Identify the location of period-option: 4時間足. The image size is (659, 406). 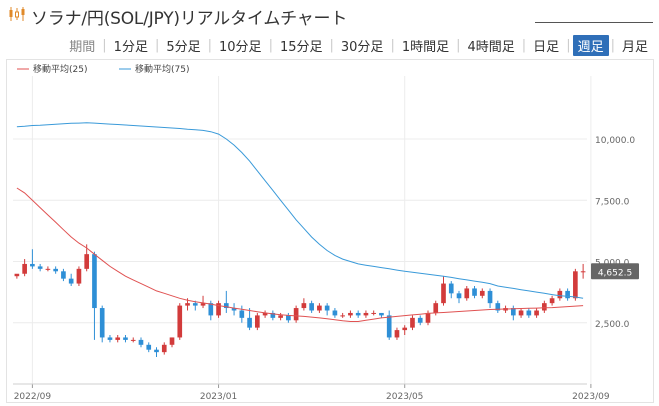
(491, 47).